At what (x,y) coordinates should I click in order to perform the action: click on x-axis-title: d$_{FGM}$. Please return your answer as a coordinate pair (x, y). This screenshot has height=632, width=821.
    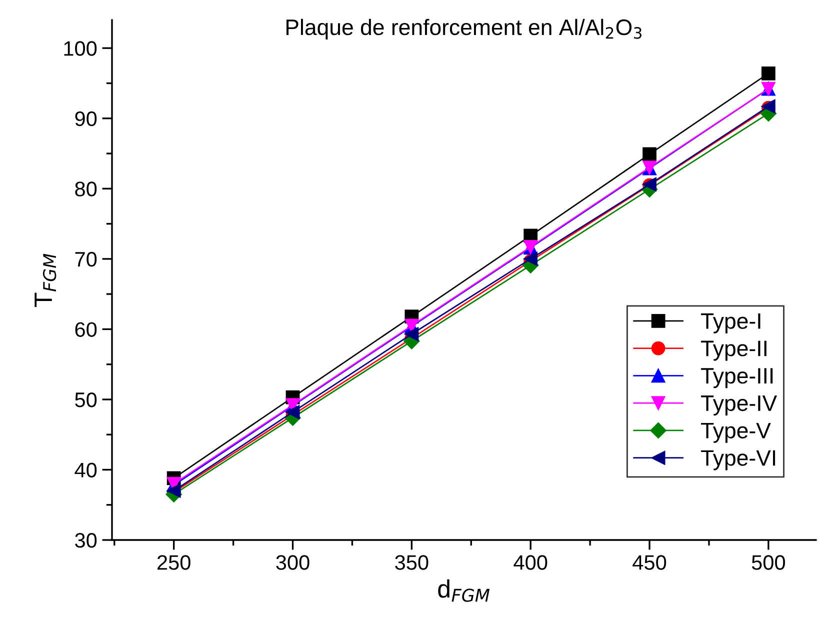
    Looking at the image, I should click on (464, 590).